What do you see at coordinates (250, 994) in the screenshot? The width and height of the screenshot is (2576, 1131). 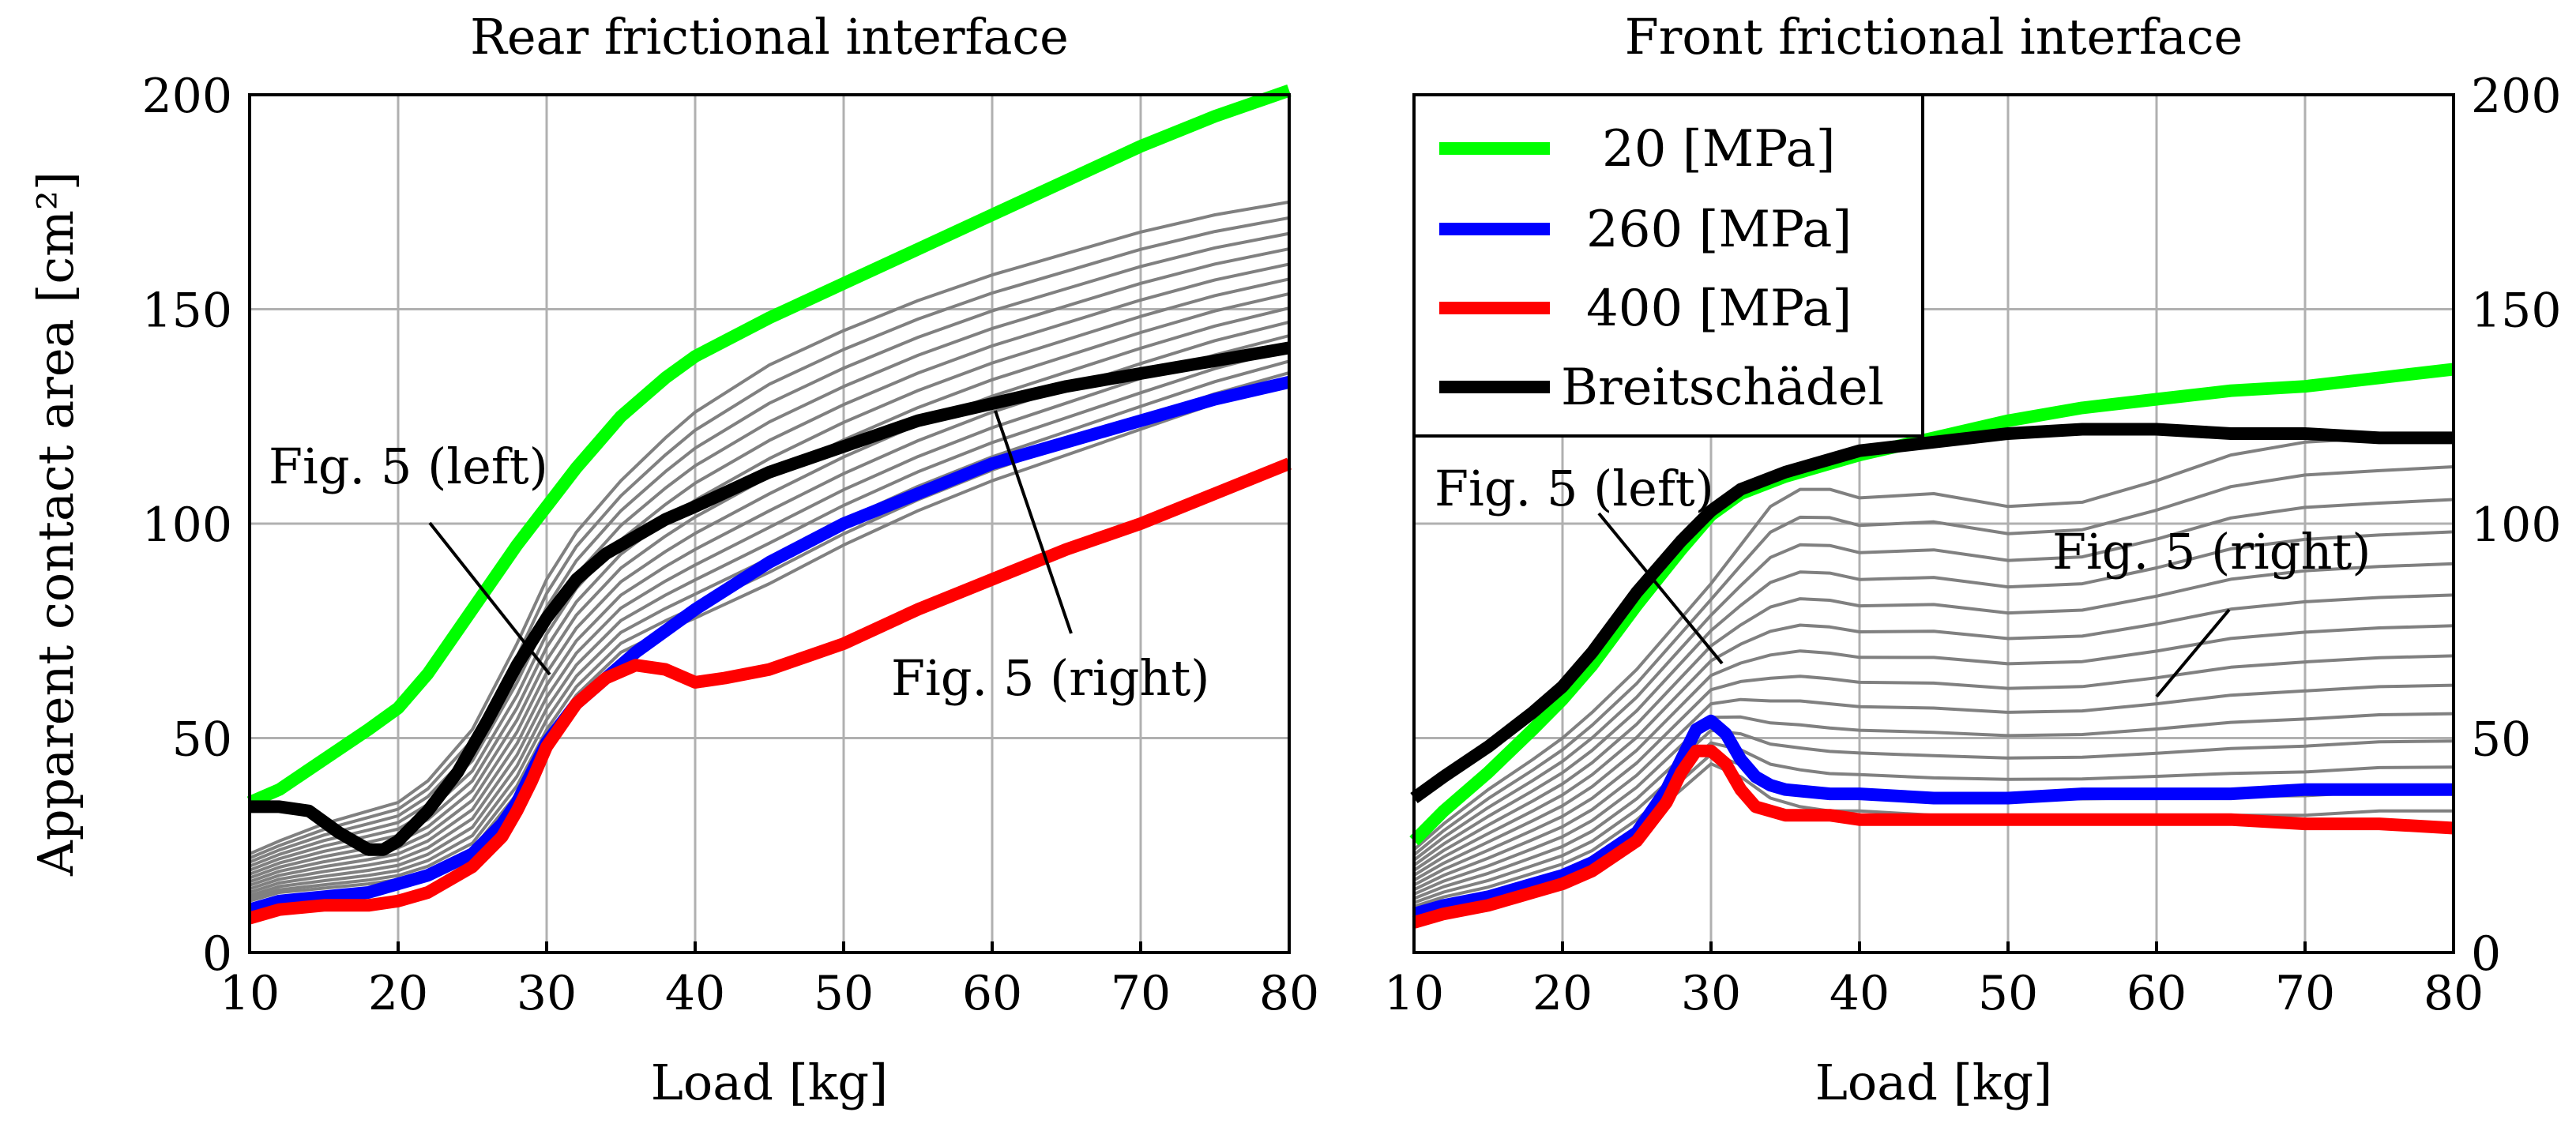 I see `rear-x-tick-10: 10` at bounding box center [250, 994].